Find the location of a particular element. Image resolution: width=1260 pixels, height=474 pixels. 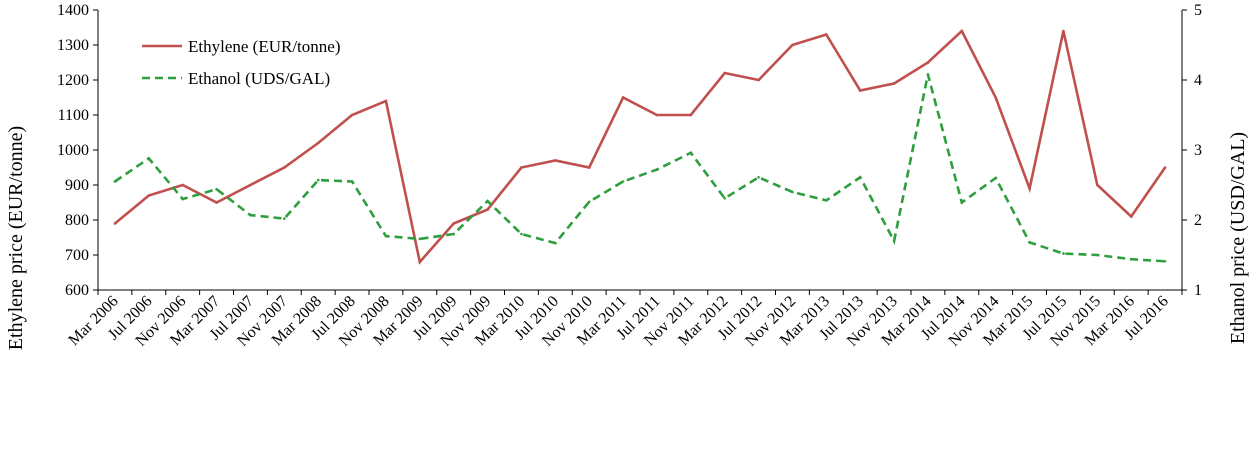

y-tick-label-right: 1 is located at coordinates (1198, 290).